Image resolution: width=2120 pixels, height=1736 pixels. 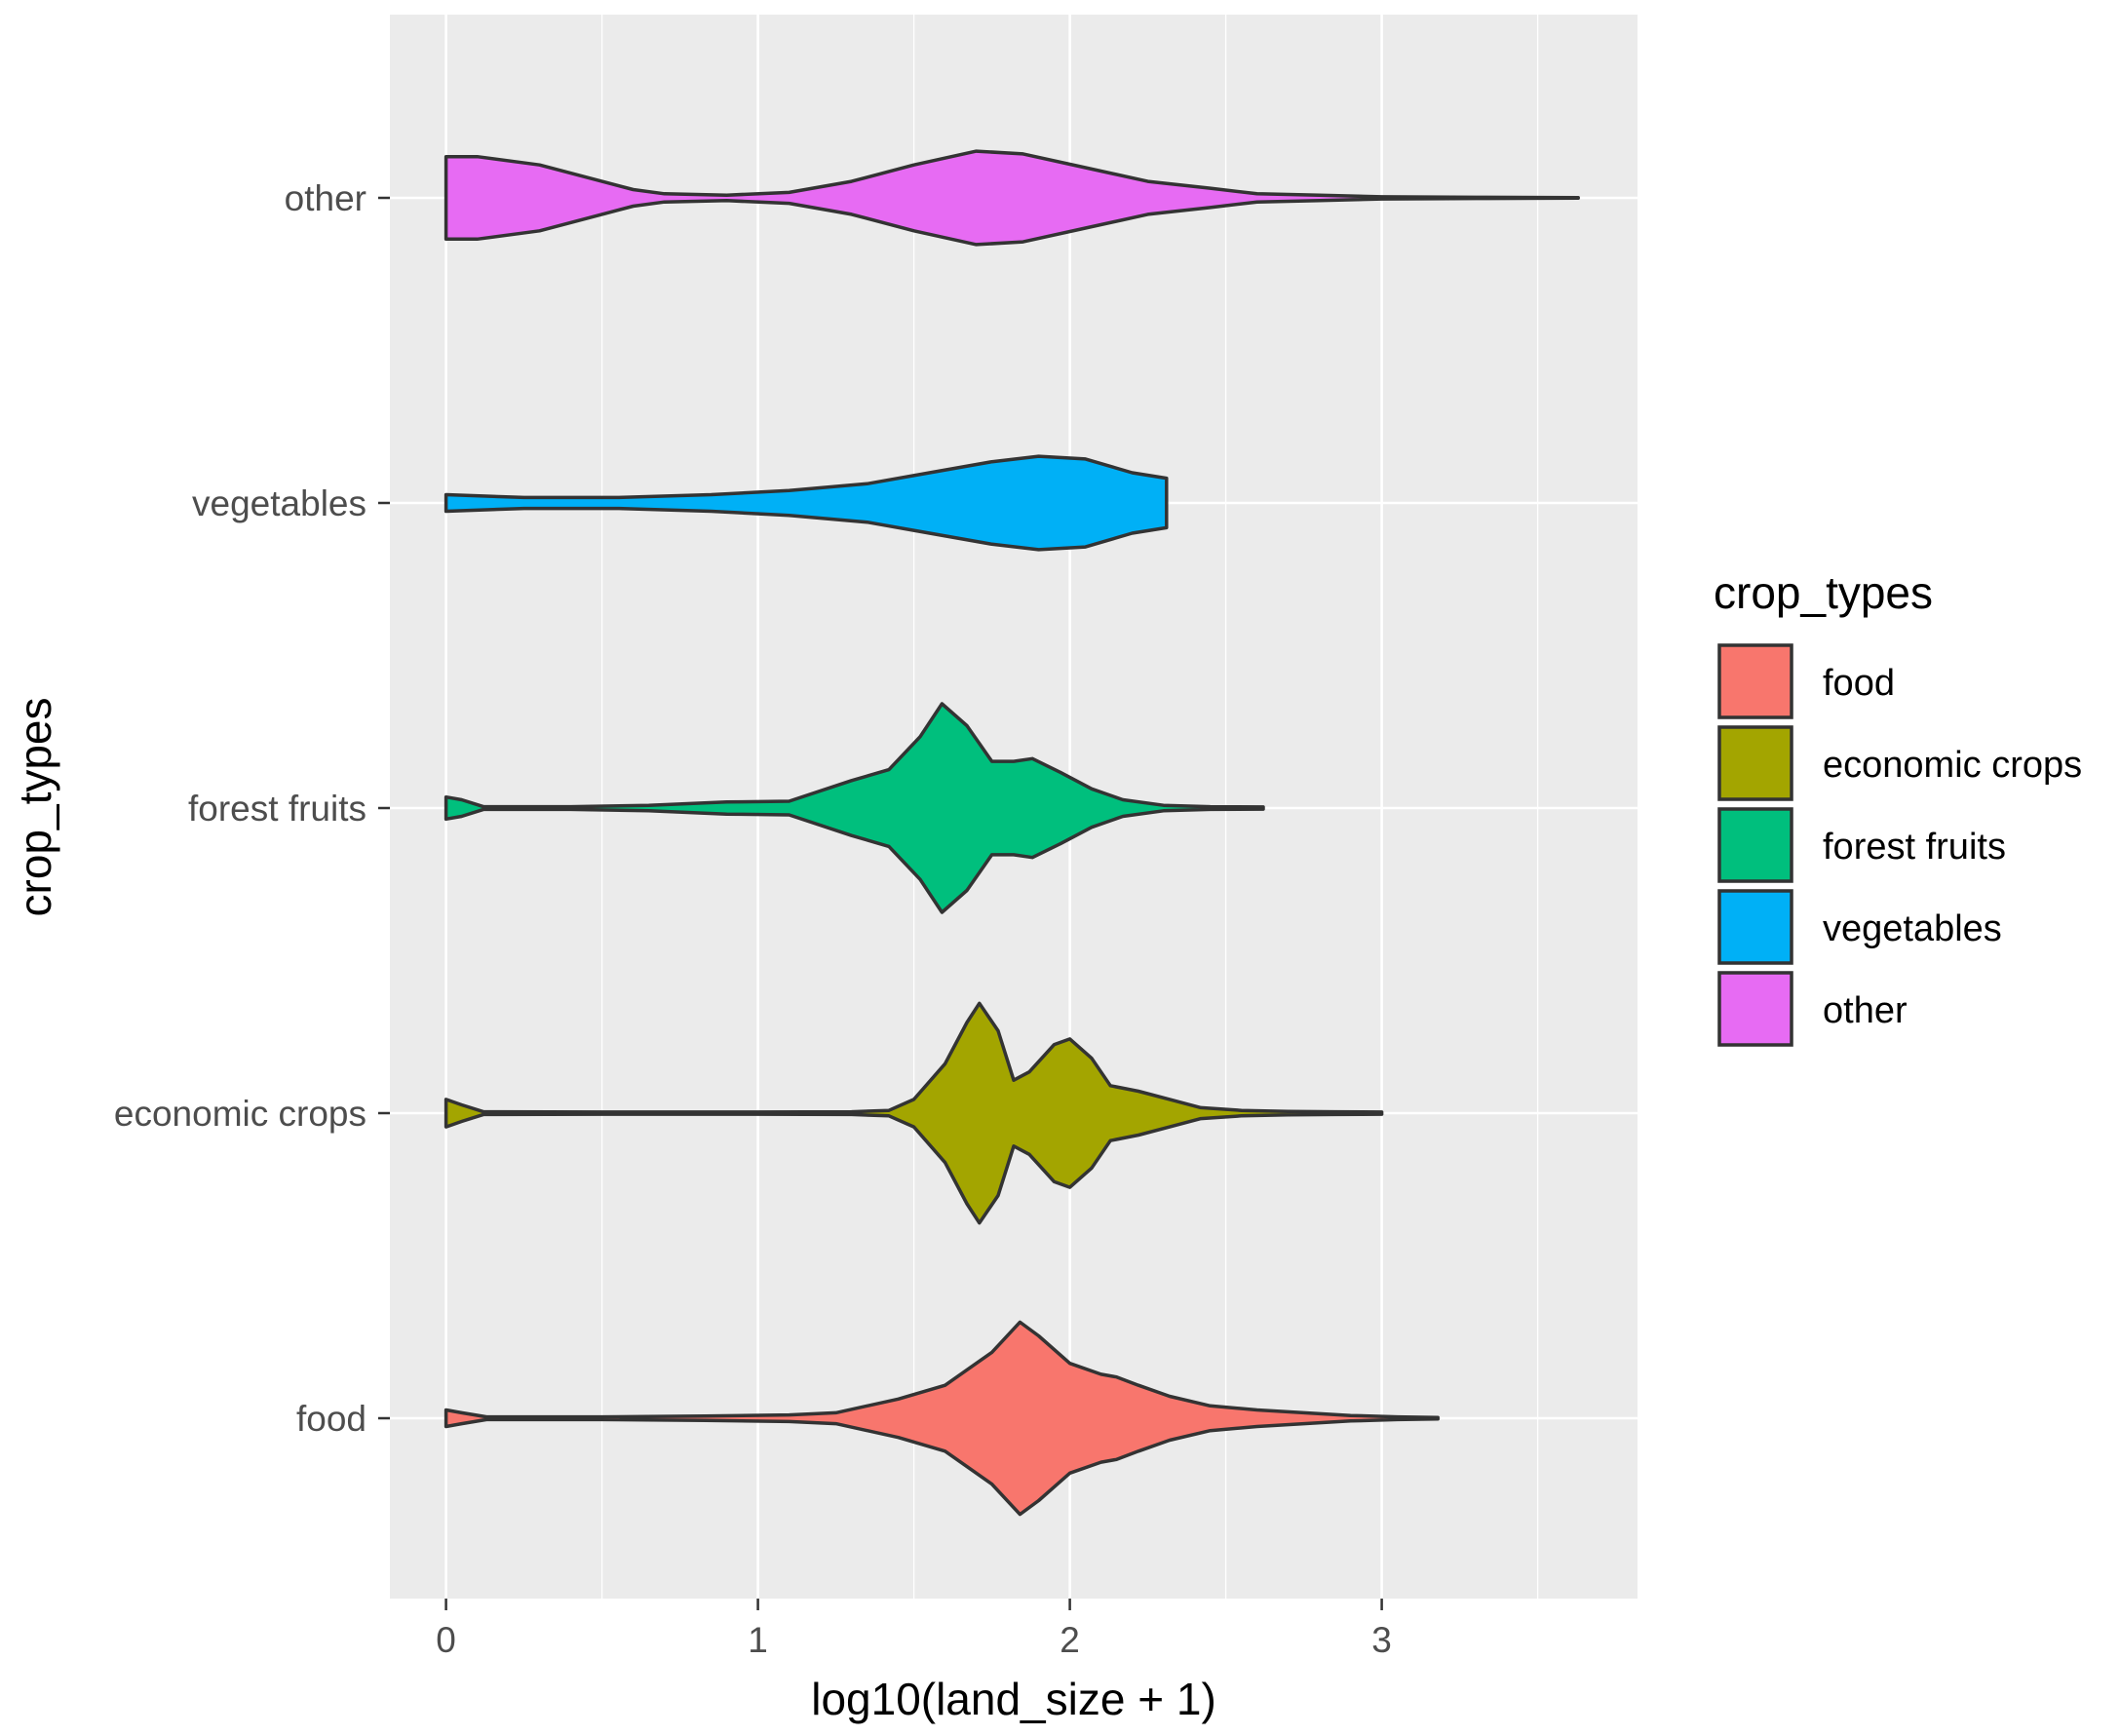 What do you see at coordinates (913, 1113) in the screenshot?
I see `violin-economic-crops` at bounding box center [913, 1113].